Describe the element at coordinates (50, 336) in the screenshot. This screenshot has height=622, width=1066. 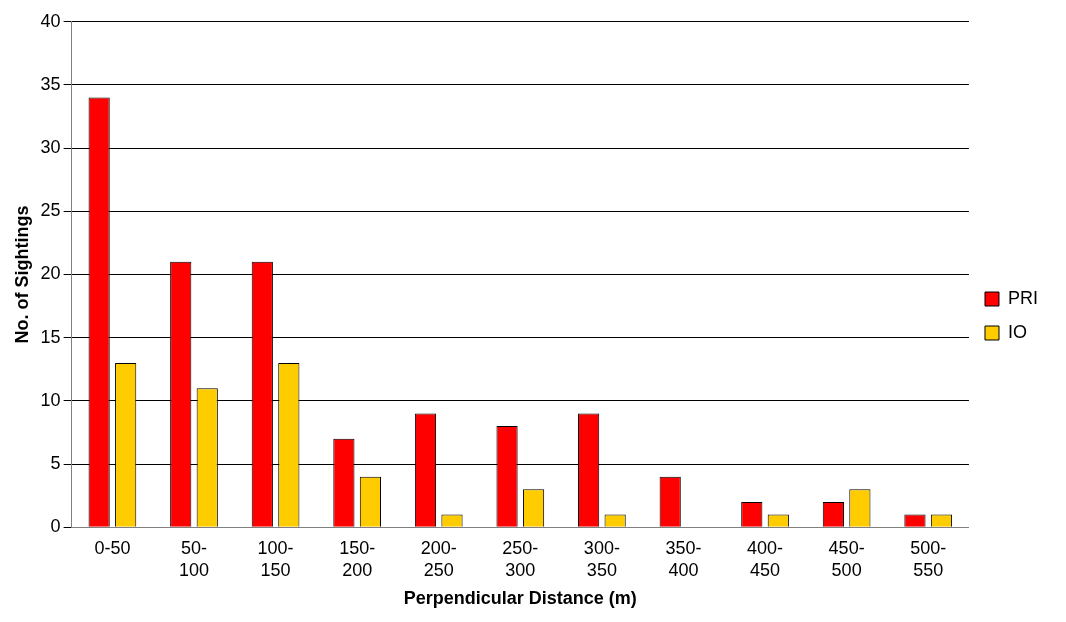
I see `y-tick-label: 15` at that location.